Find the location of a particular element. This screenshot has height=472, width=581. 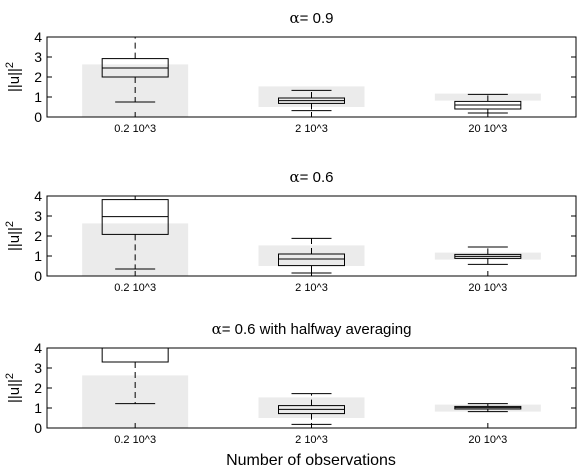

panel-title: α= 0.9 is located at coordinates (312, 18).